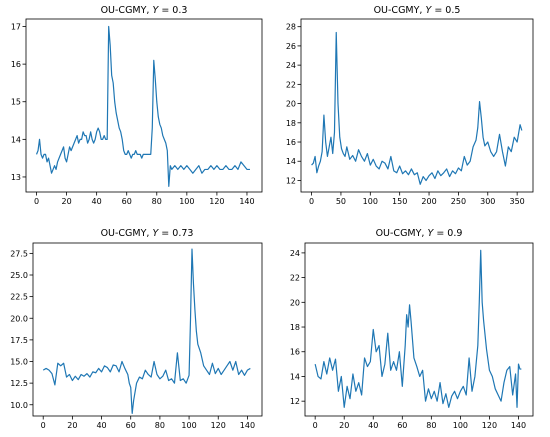  I want to click on y-axis-4: 12 14 16 18 20 22 24, so click(297, 327).